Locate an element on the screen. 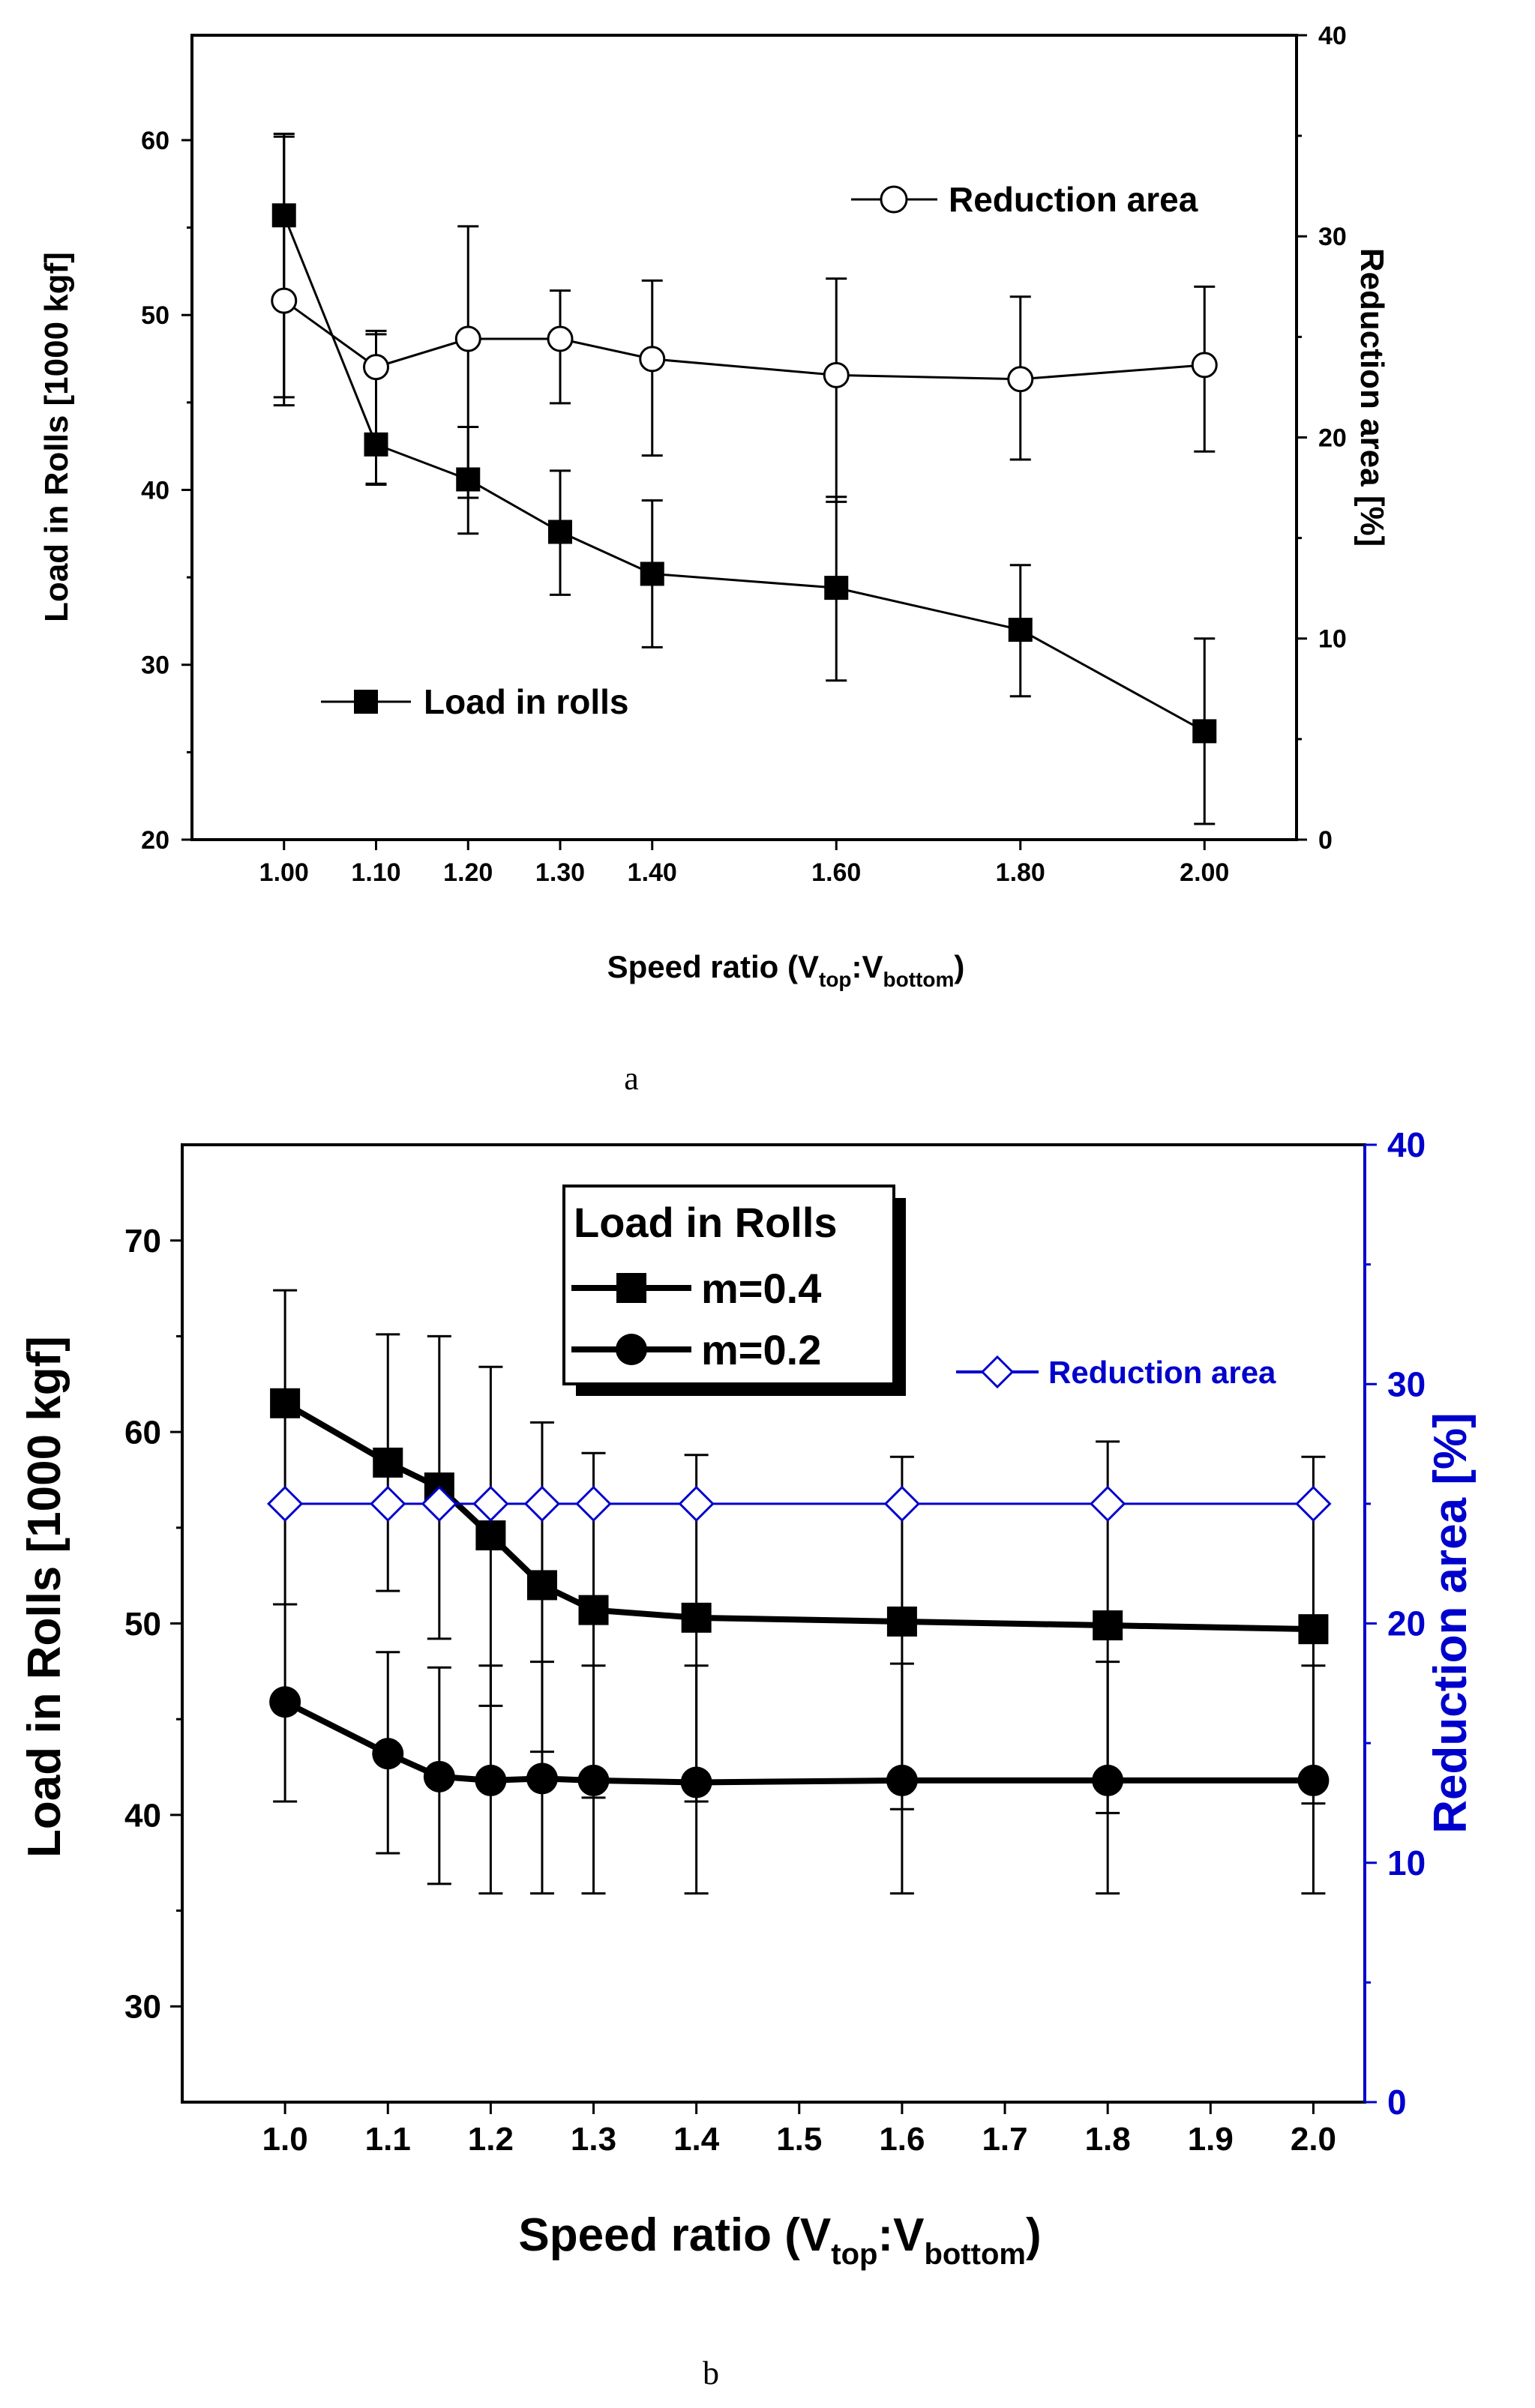  x-tick-label: 1.80 is located at coordinates (1020, 872).